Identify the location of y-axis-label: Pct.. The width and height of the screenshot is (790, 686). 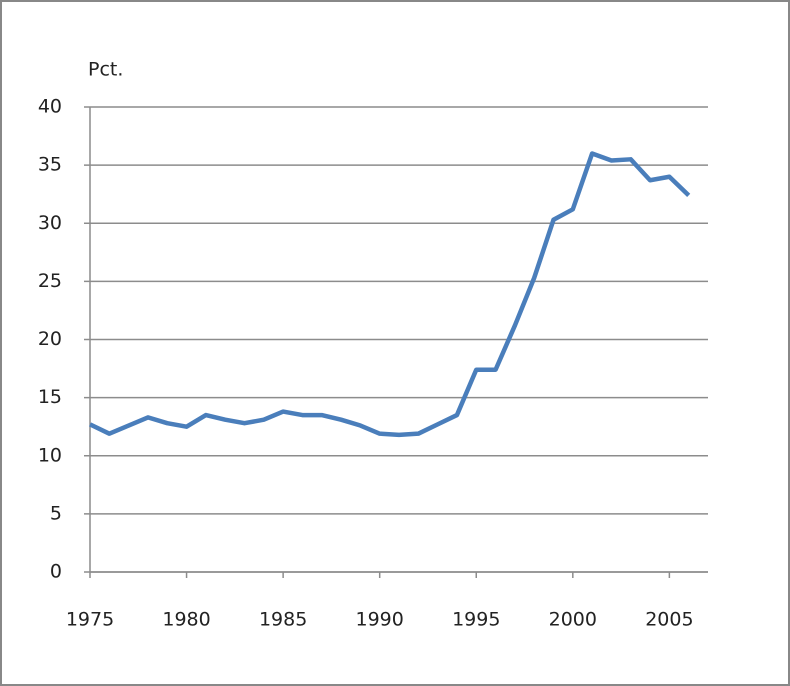
(105, 70).